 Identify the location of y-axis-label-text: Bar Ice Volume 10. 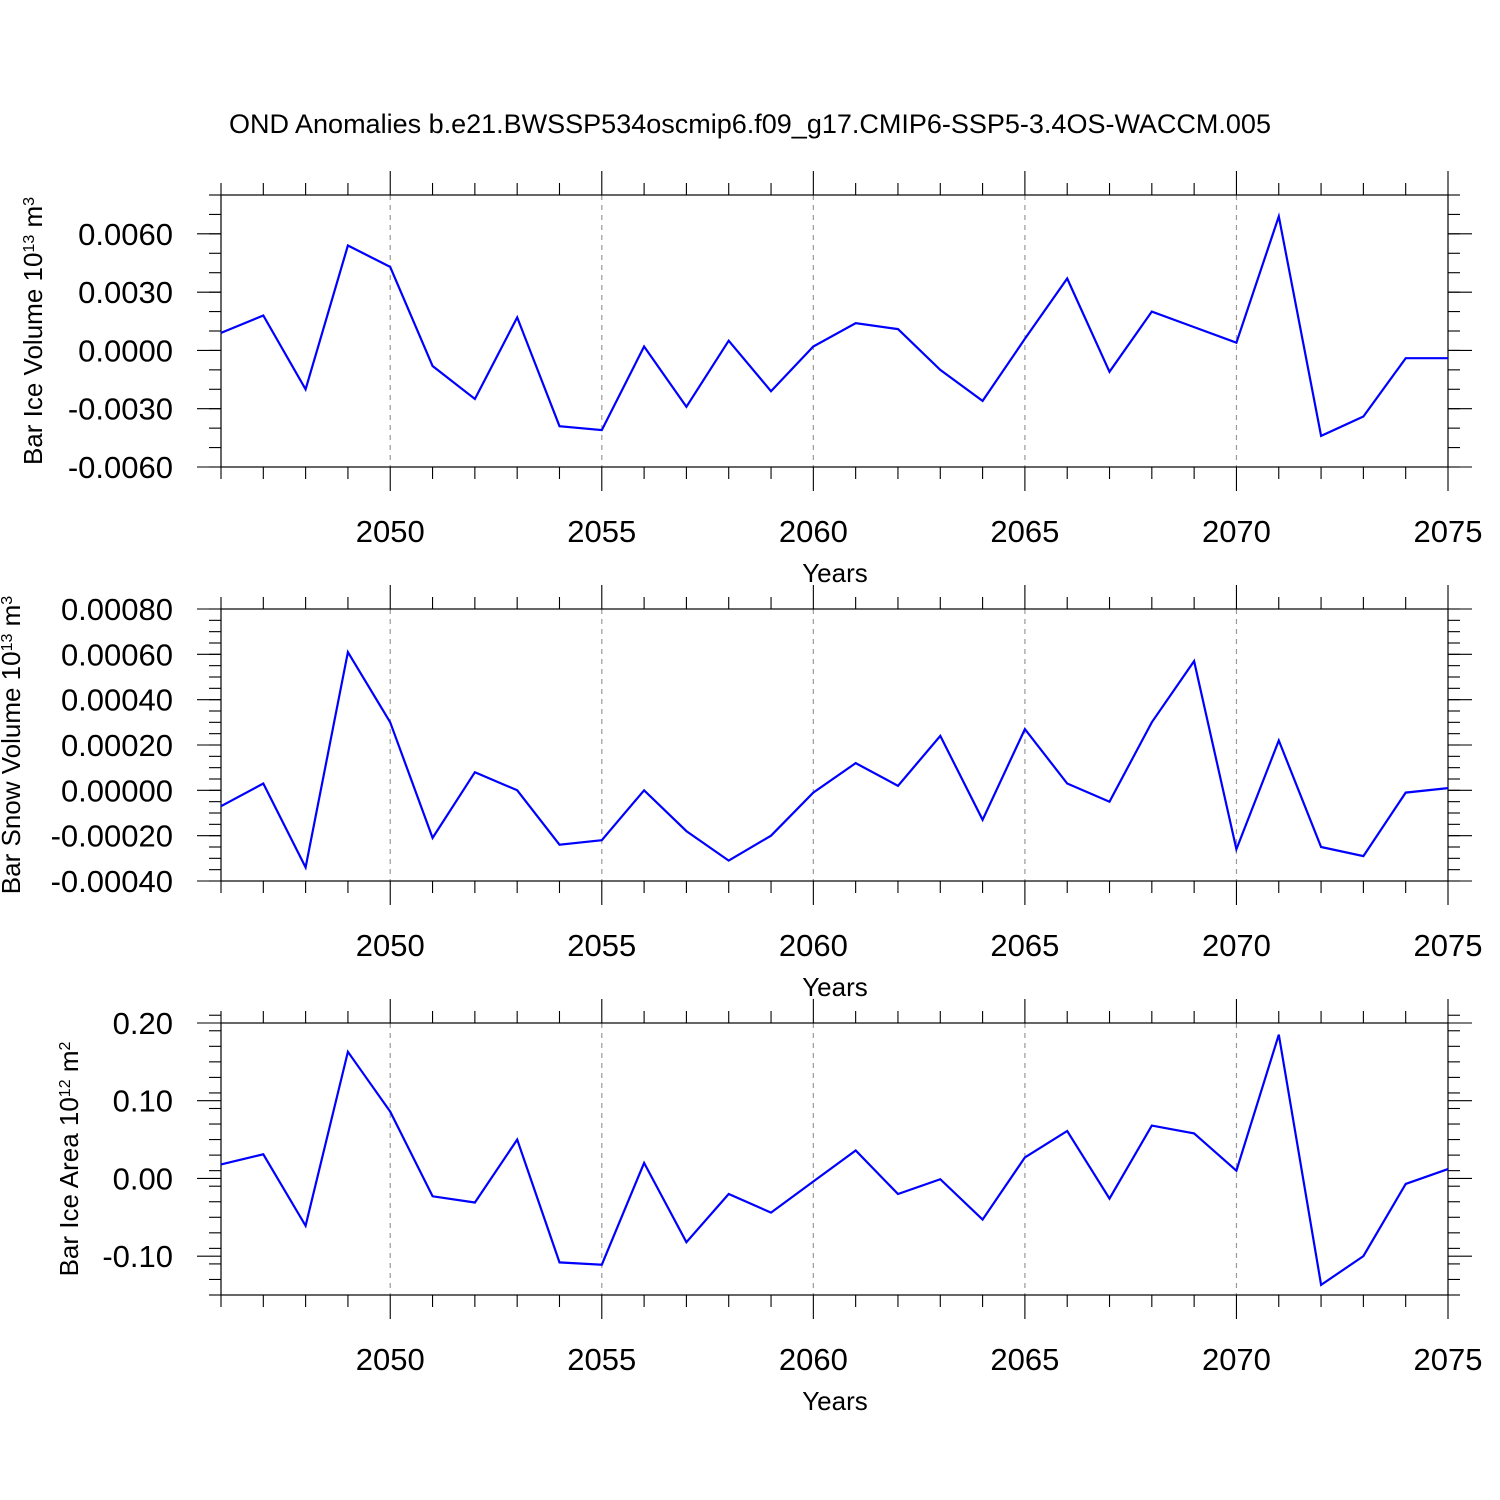
(33, 359).